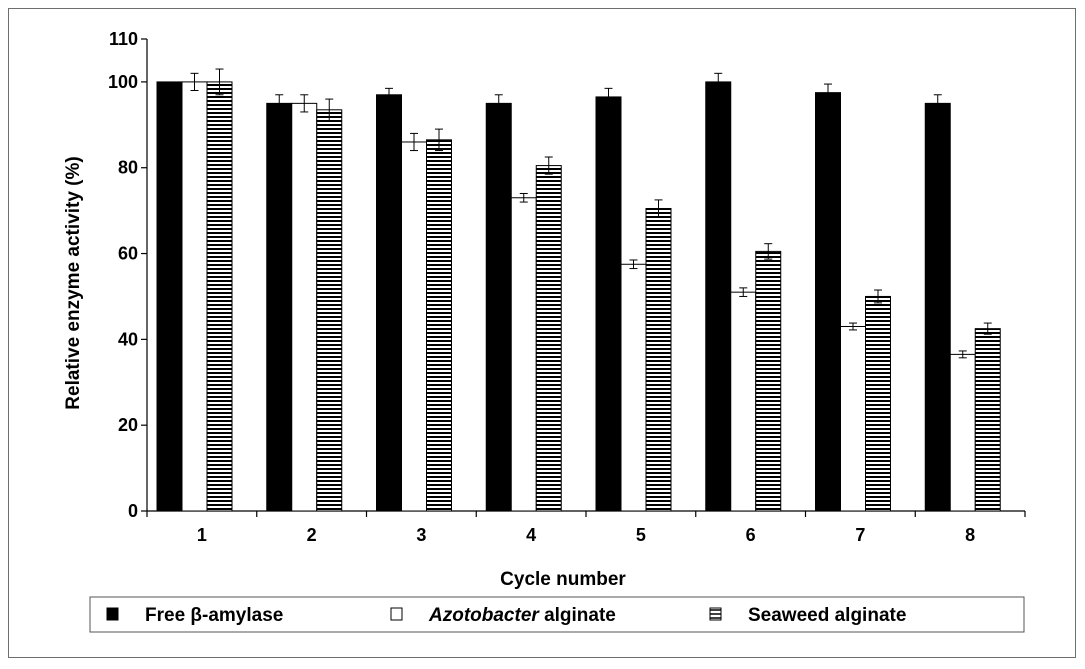  I want to click on x-tick-label: 3, so click(421, 535).